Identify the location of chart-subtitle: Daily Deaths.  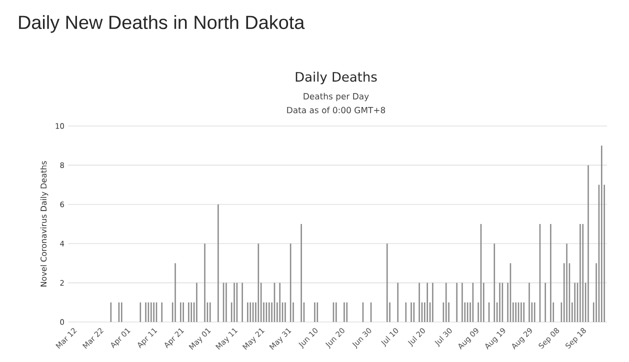
(336, 78).